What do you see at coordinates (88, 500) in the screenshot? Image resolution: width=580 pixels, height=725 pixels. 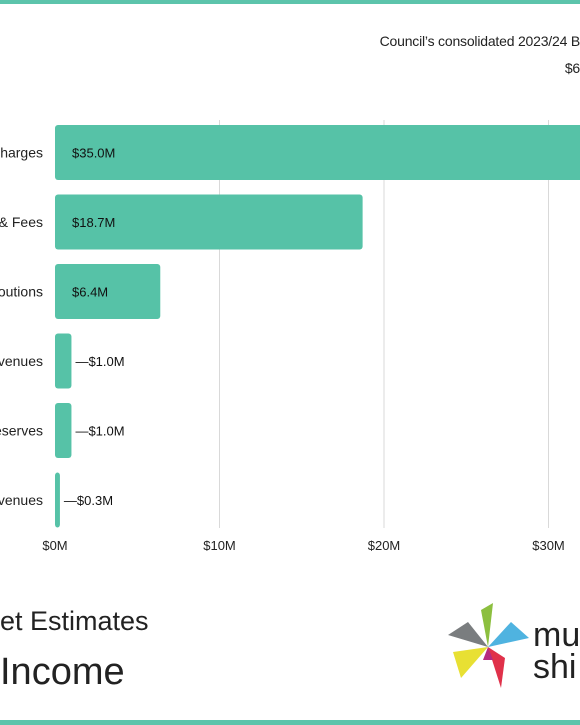 I see `value-label-5: —$0.3M` at bounding box center [88, 500].